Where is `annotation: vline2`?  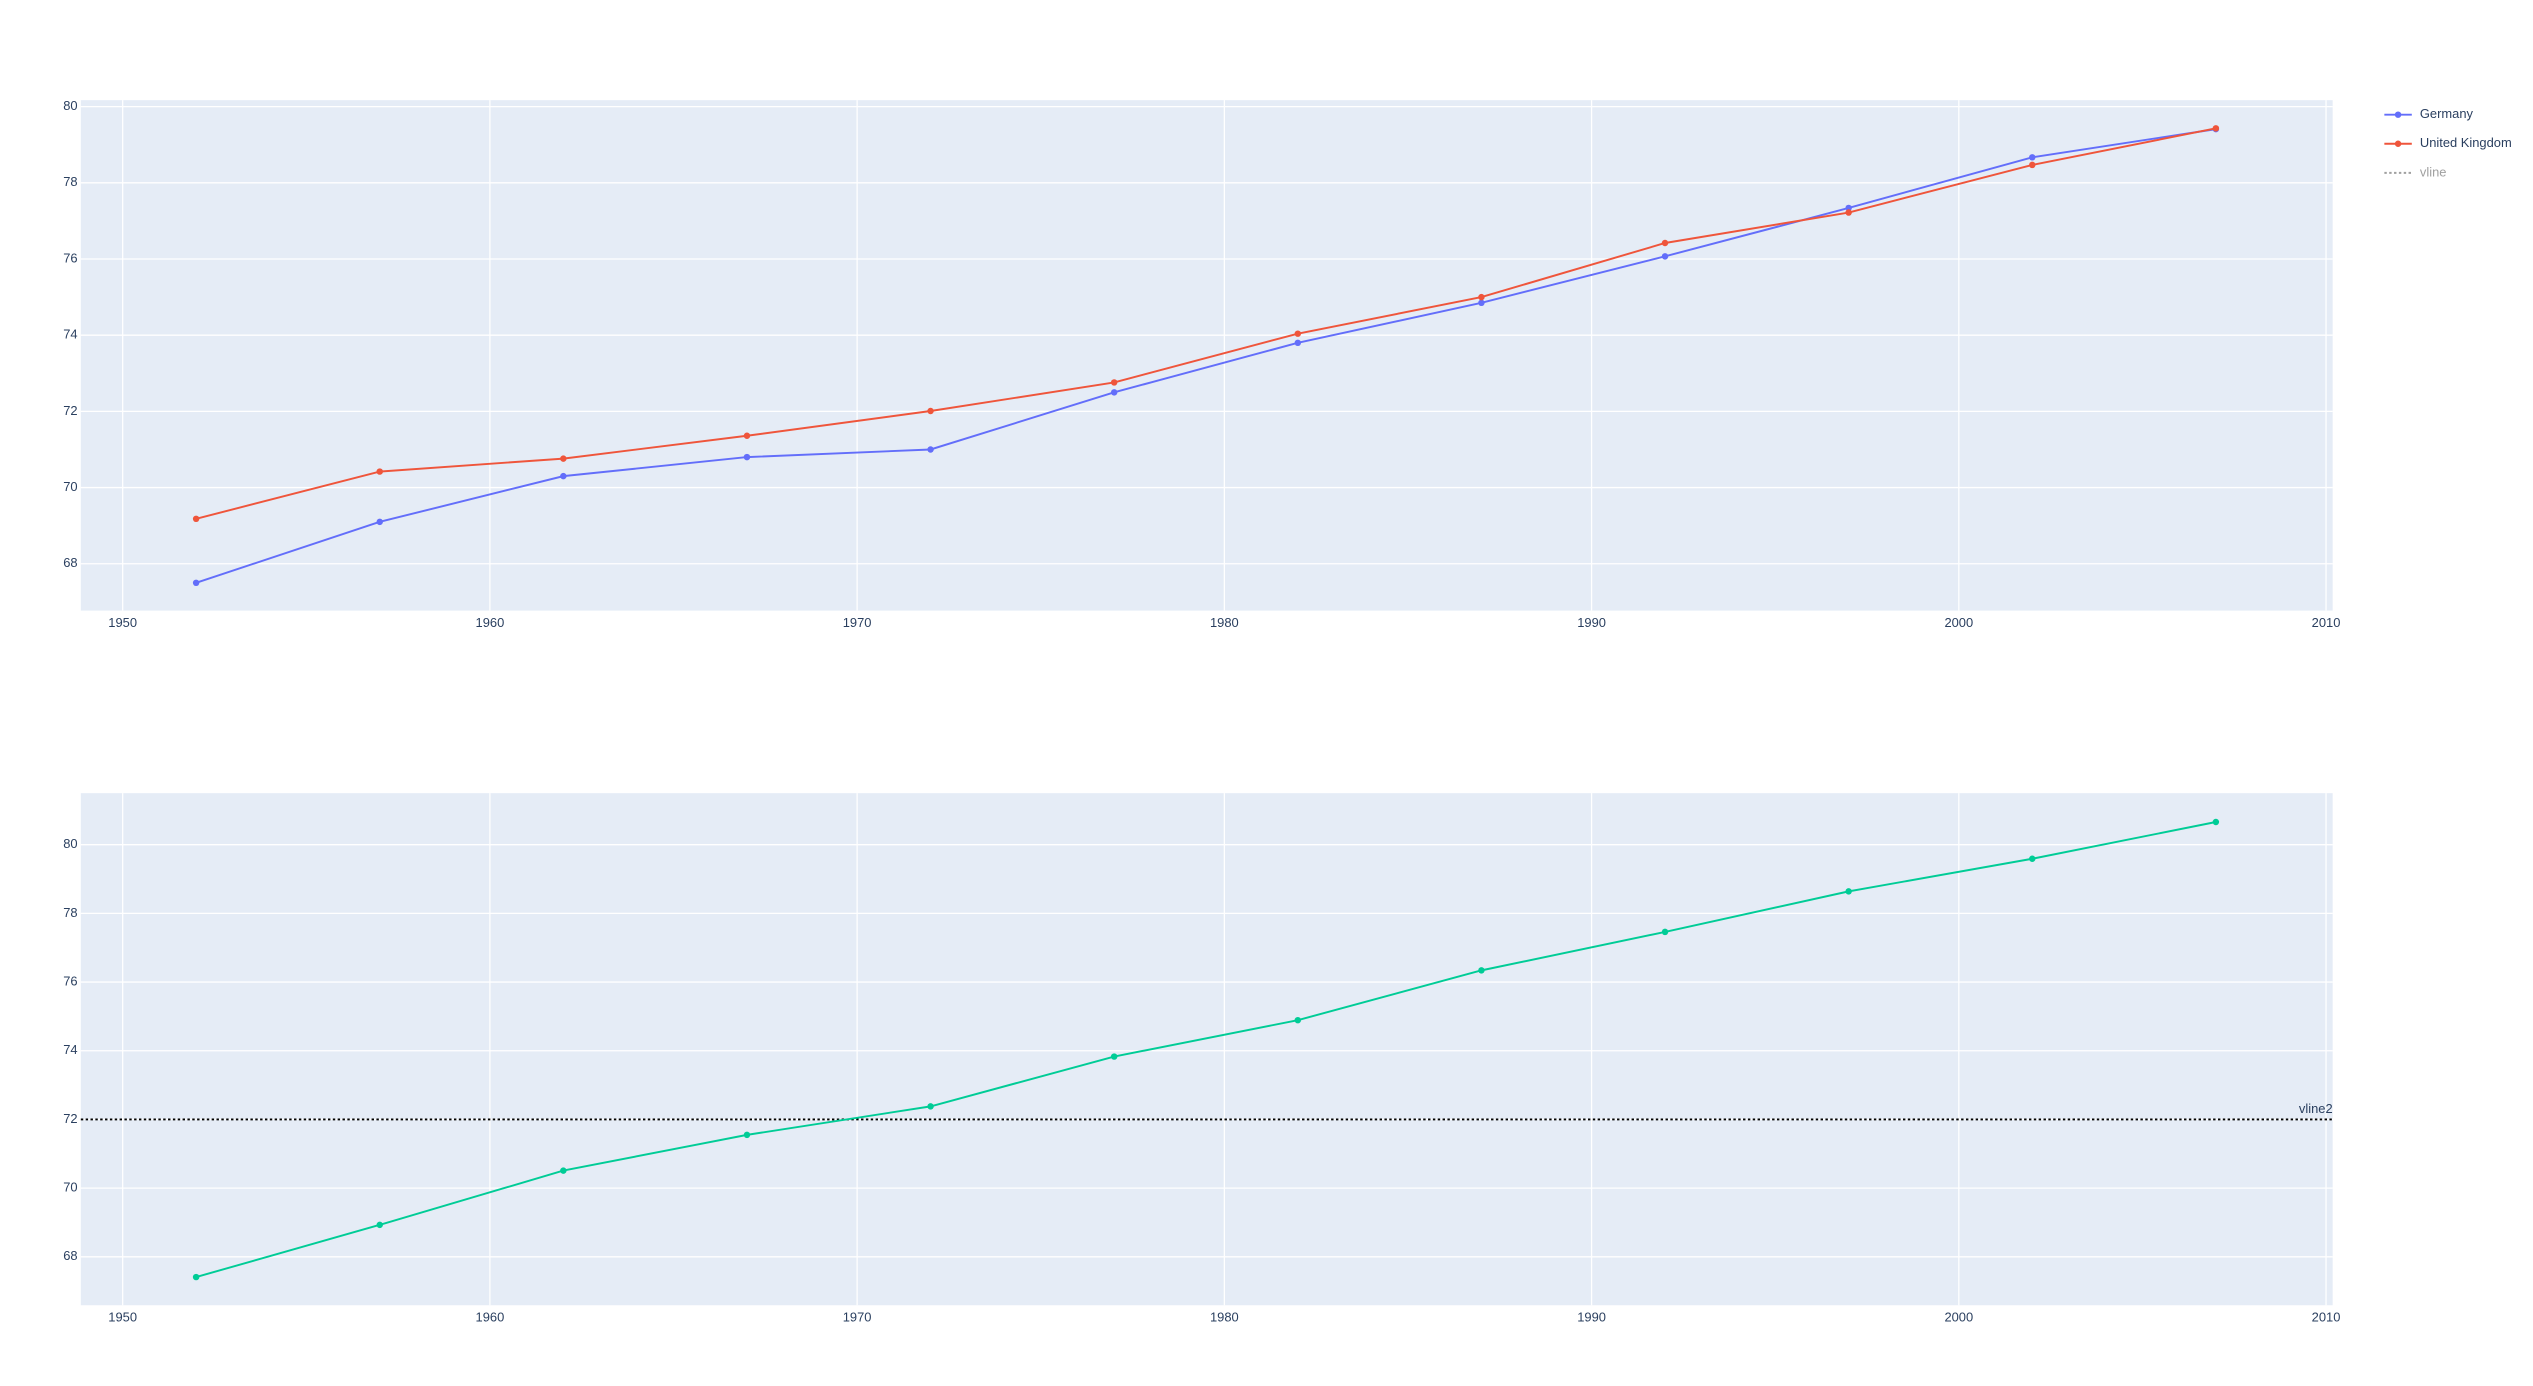
annotation: vline2 is located at coordinates (2316, 1108).